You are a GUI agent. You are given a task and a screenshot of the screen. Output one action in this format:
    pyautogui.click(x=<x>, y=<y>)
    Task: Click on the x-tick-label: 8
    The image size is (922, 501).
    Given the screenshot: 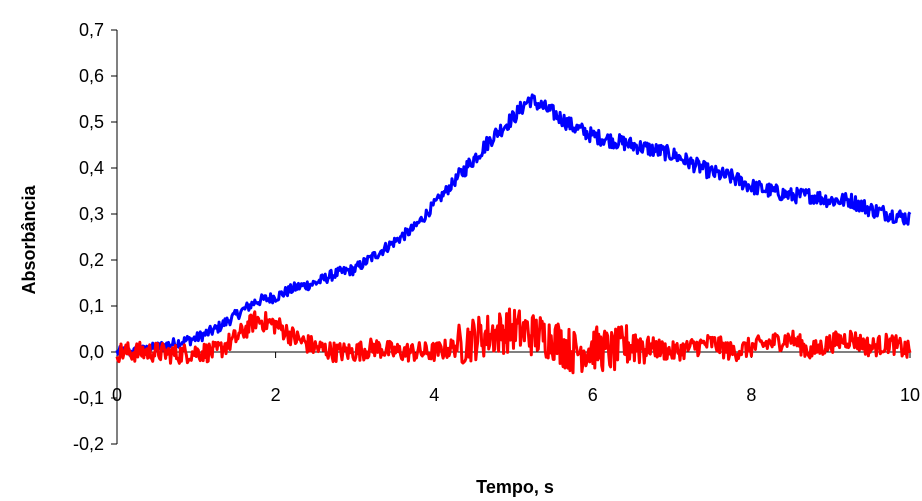 What is the action you would take?
    pyautogui.click(x=751, y=395)
    